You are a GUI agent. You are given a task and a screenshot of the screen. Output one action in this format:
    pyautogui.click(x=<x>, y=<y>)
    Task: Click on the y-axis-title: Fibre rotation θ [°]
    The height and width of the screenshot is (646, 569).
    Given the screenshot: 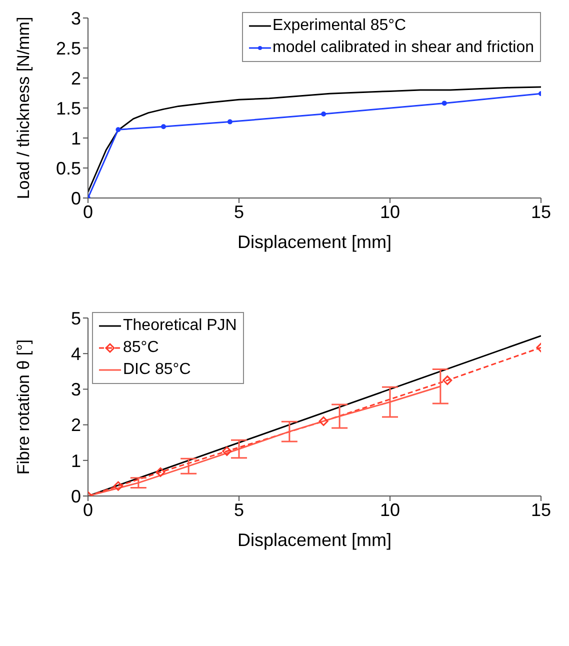 What is the action you would take?
    pyautogui.click(x=24, y=407)
    